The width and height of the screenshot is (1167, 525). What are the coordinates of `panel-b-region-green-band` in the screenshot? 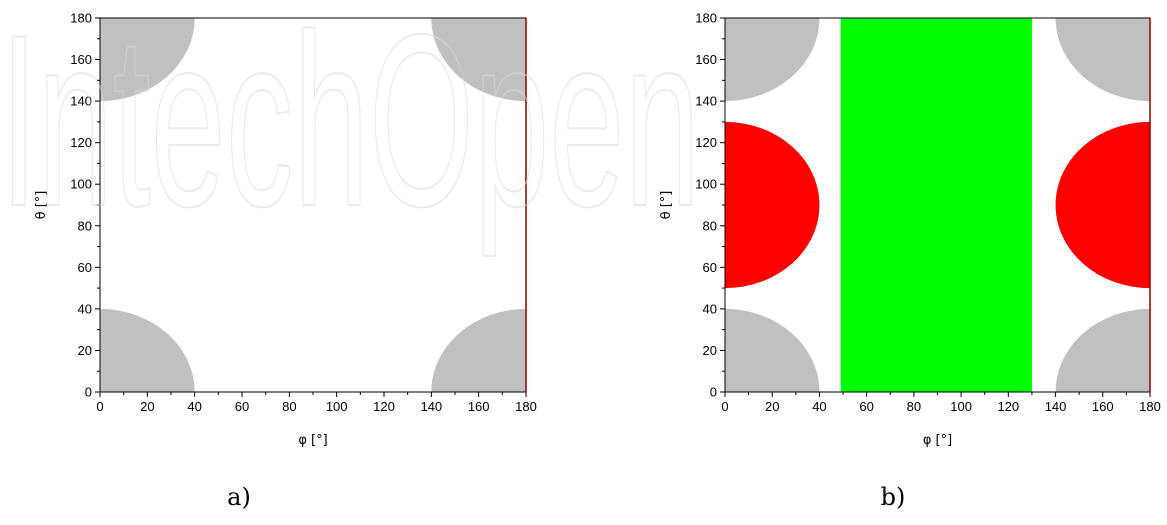 It's located at (936, 205).